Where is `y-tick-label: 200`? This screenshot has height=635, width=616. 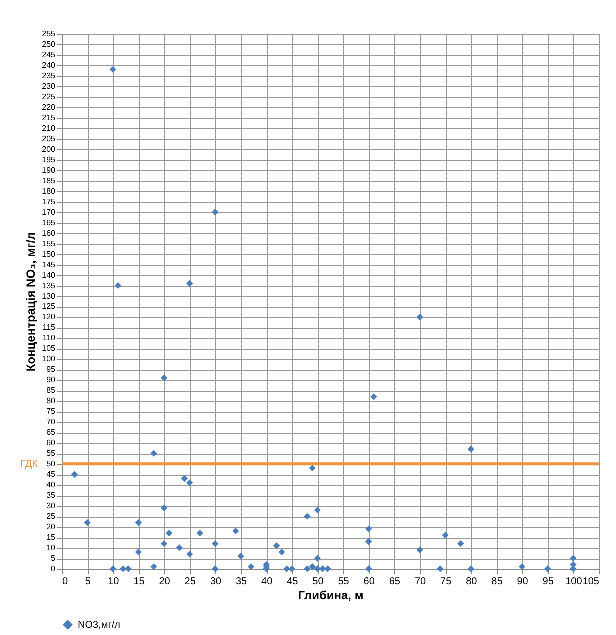
y-tick-label: 200 is located at coordinates (49, 149).